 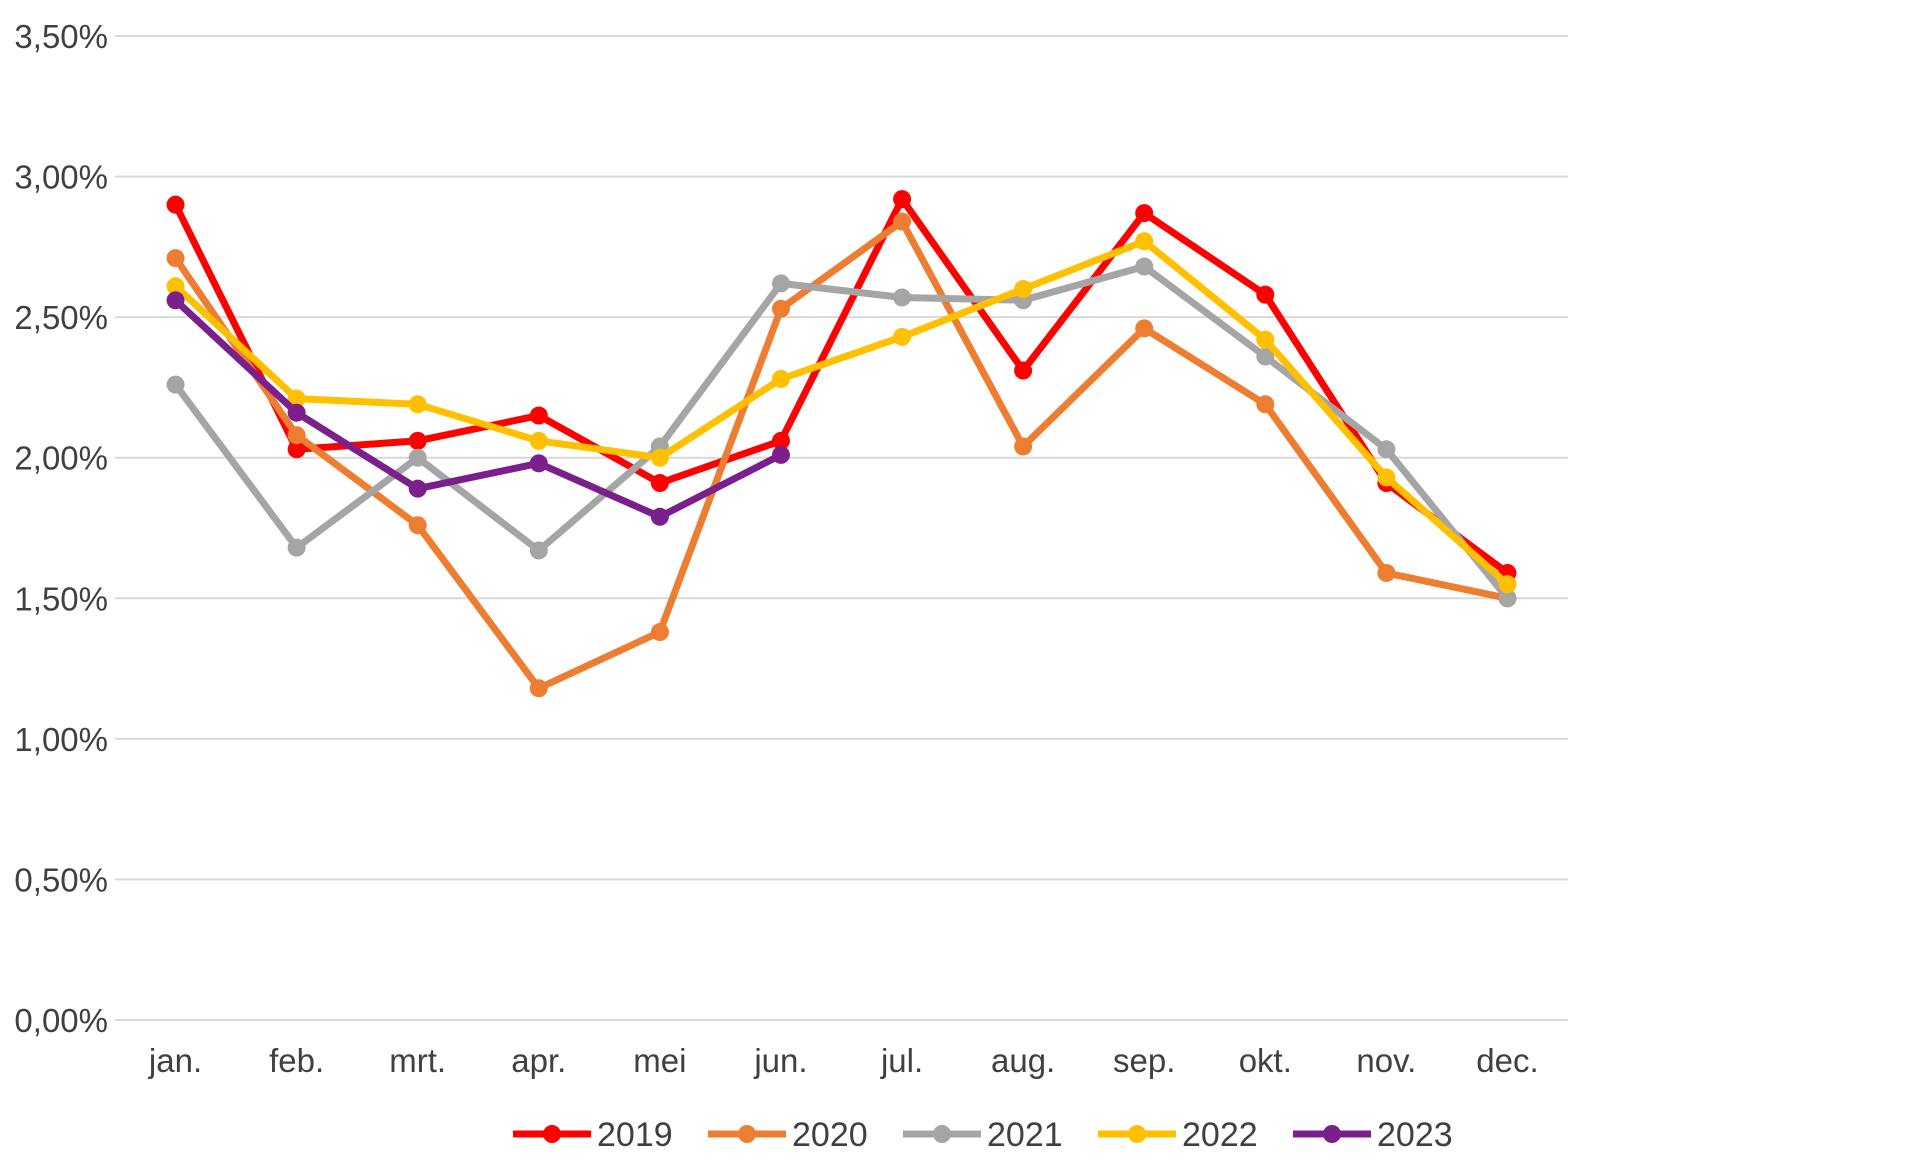 I want to click on x-tick-label: sep., so click(x=1144, y=1060).